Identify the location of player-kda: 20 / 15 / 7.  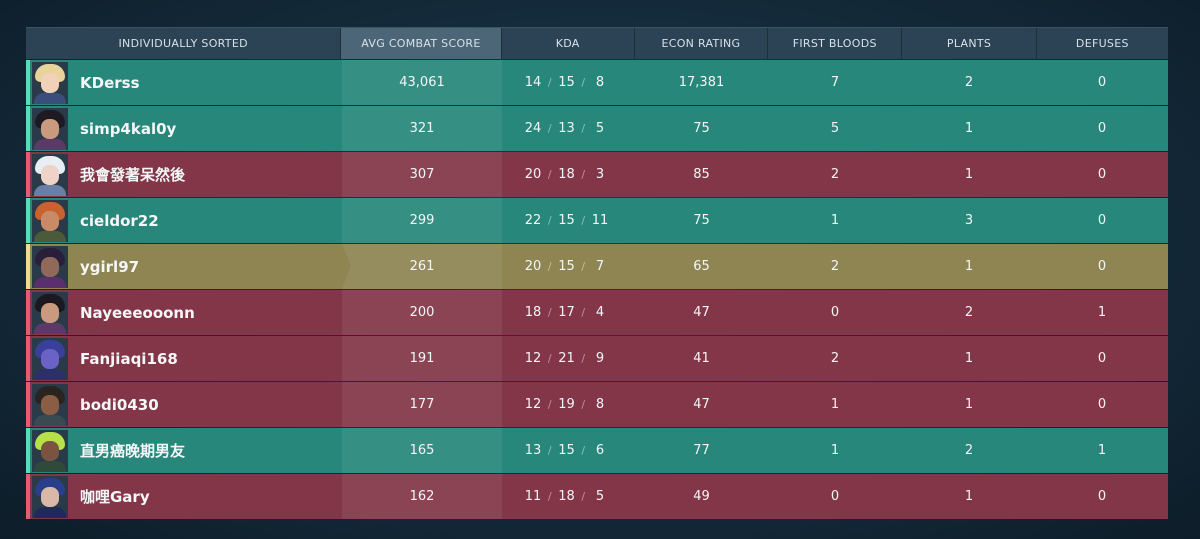
(568, 266).